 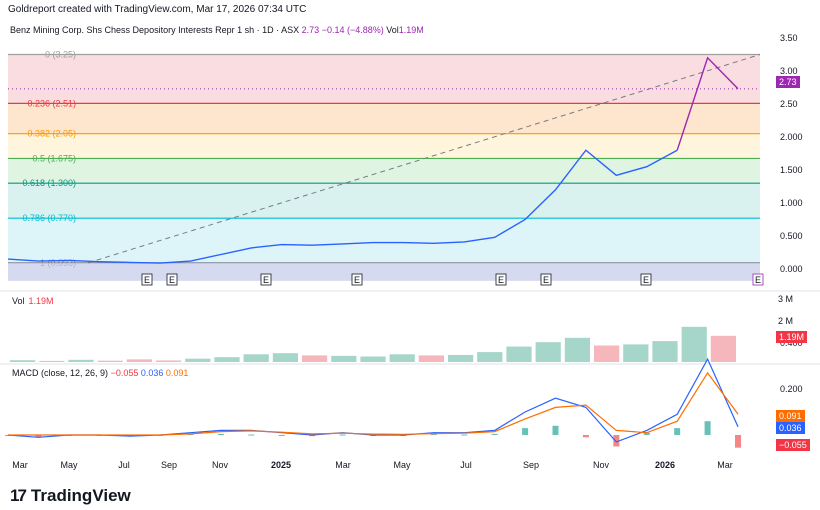 What do you see at coordinates (18, 495) in the screenshot?
I see `tv-logo-icon: 17` at bounding box center [18, 495].